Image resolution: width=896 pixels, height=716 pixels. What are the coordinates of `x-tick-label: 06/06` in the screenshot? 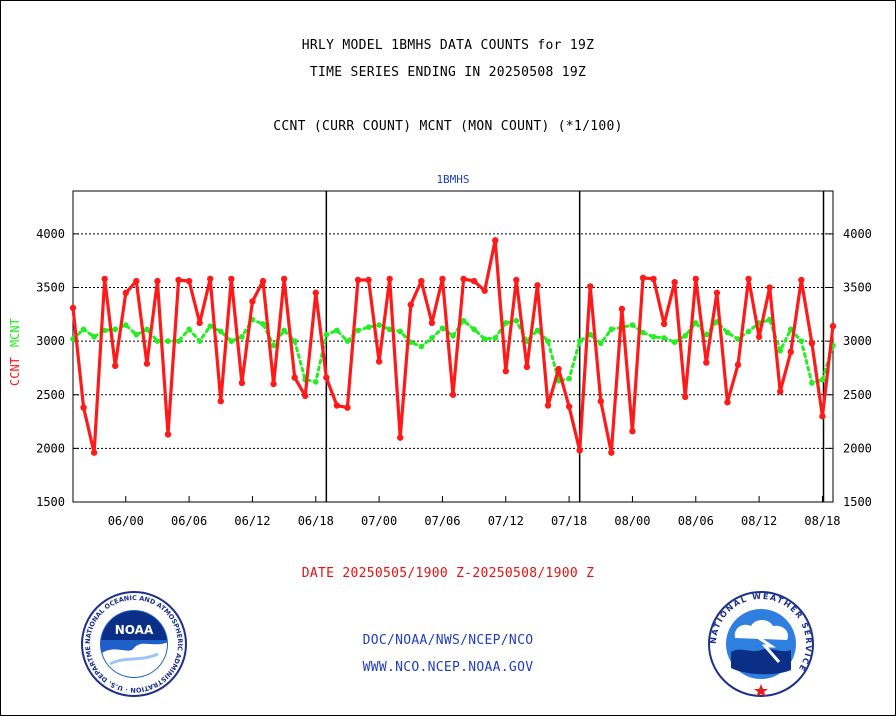 It's located at (189, 521).